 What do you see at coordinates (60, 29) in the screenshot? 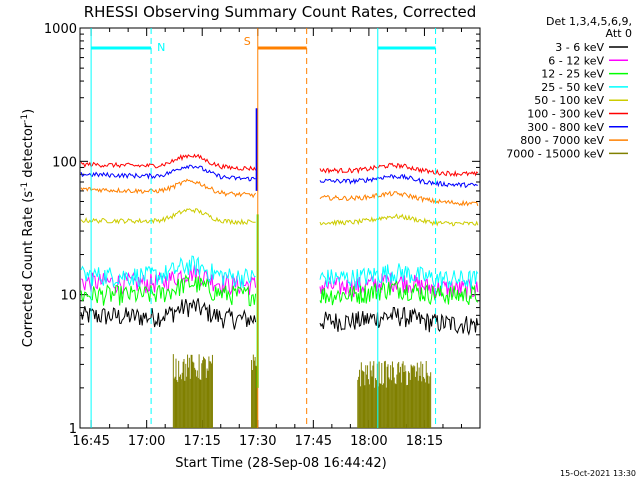
I see `y-tick-label: 1000` at bounding box center [60, 29].